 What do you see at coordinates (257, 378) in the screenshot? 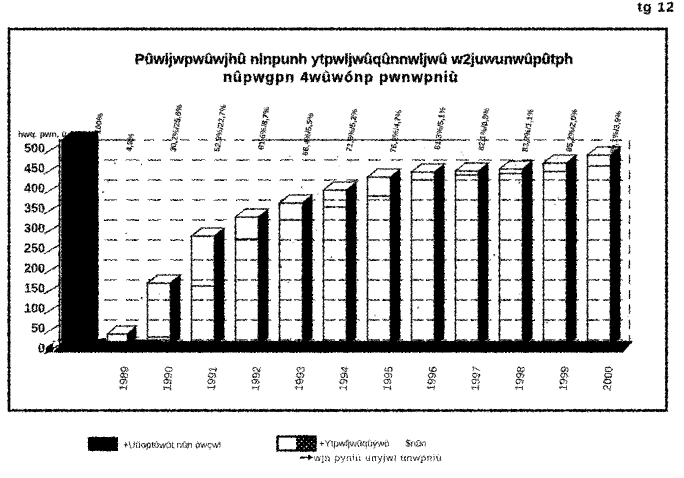
I see `svg-text: 1992` at bounding box center [257, 378].